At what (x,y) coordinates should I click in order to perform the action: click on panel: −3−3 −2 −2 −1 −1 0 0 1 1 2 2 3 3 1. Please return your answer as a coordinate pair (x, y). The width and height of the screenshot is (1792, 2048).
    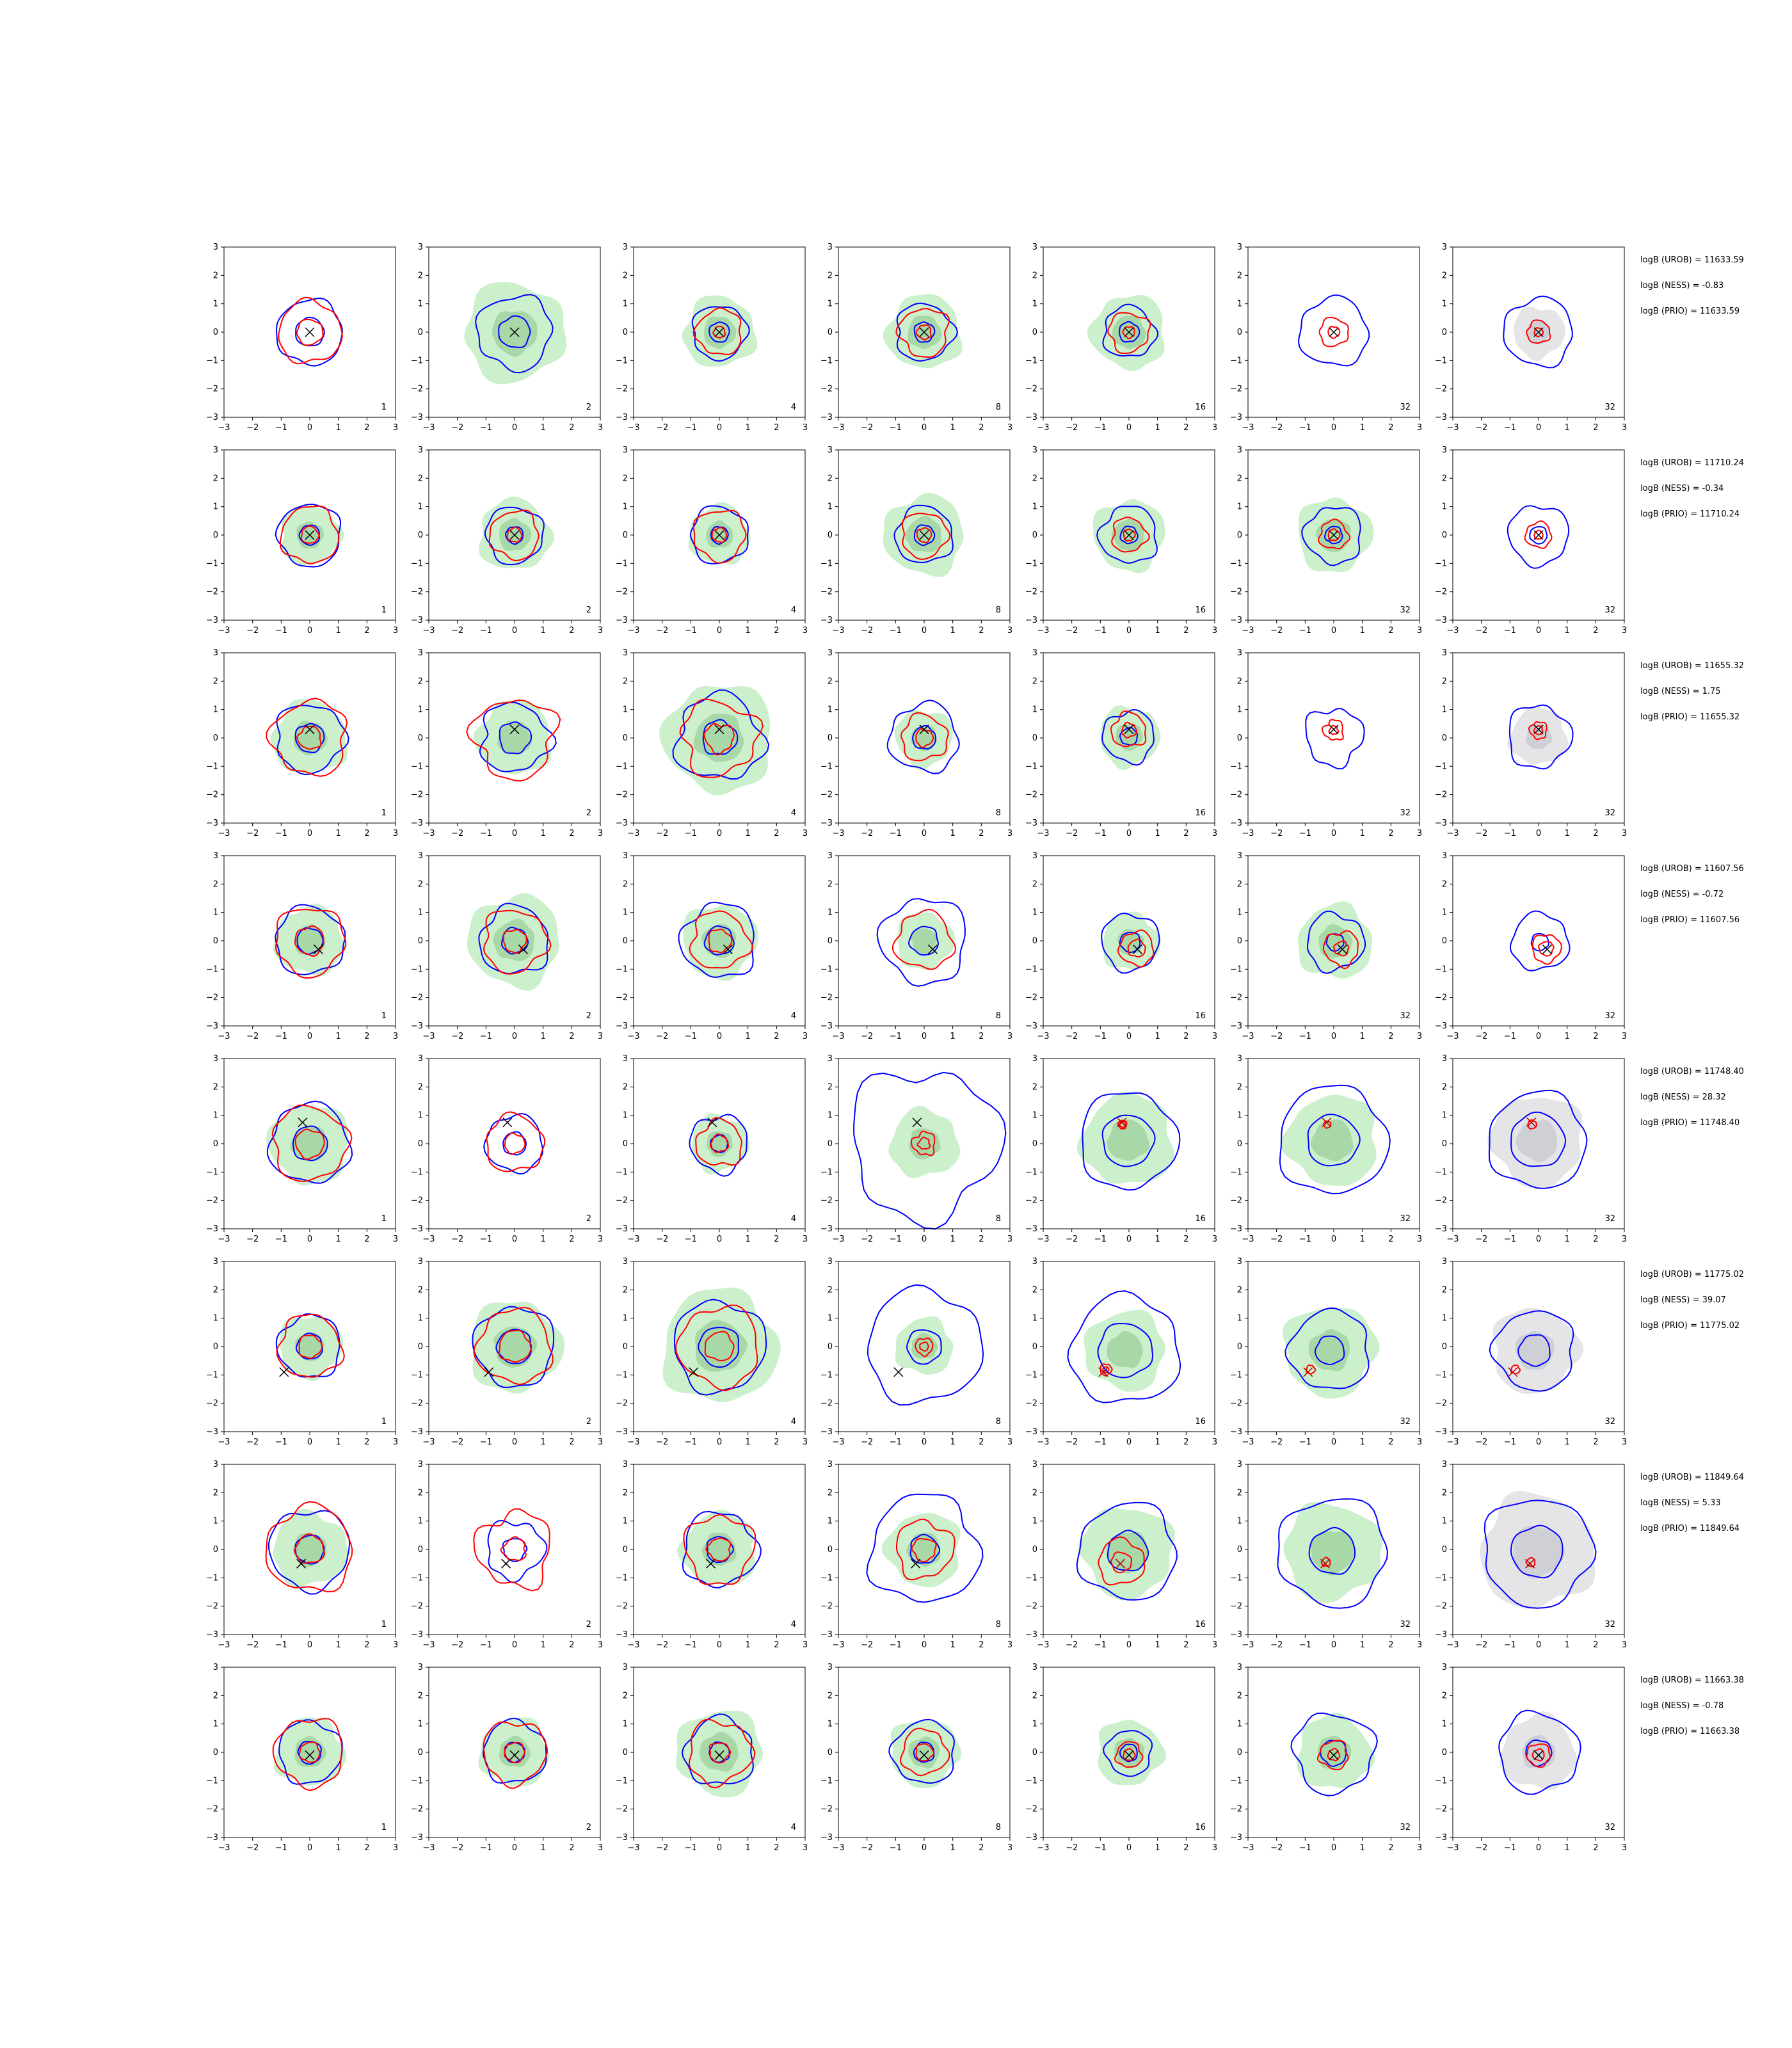
    Looking at the image, I should click on (302, 743).